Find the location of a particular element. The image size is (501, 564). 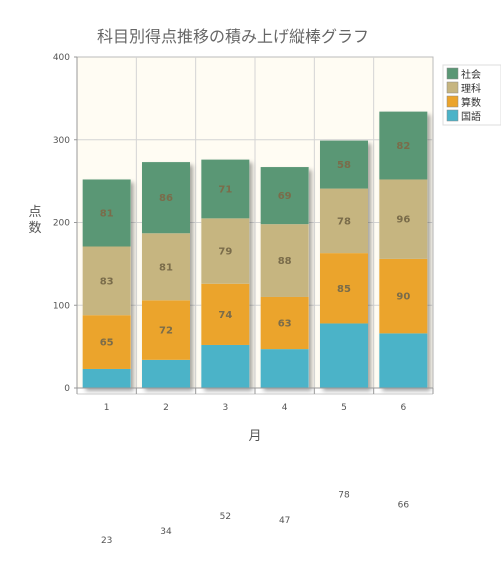

data-label: 72 is located at coordinates (166, 331).